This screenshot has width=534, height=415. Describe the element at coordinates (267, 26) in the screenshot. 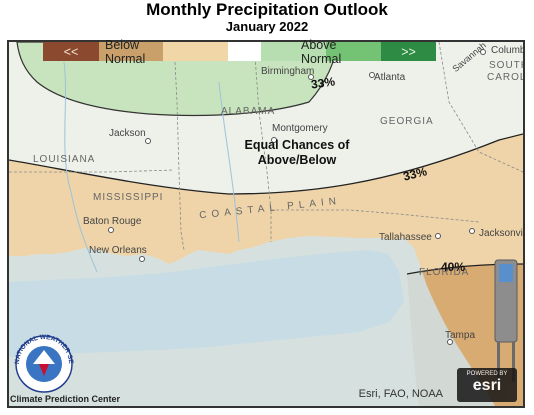

I see `page-subtitle: January 2022` at that location.